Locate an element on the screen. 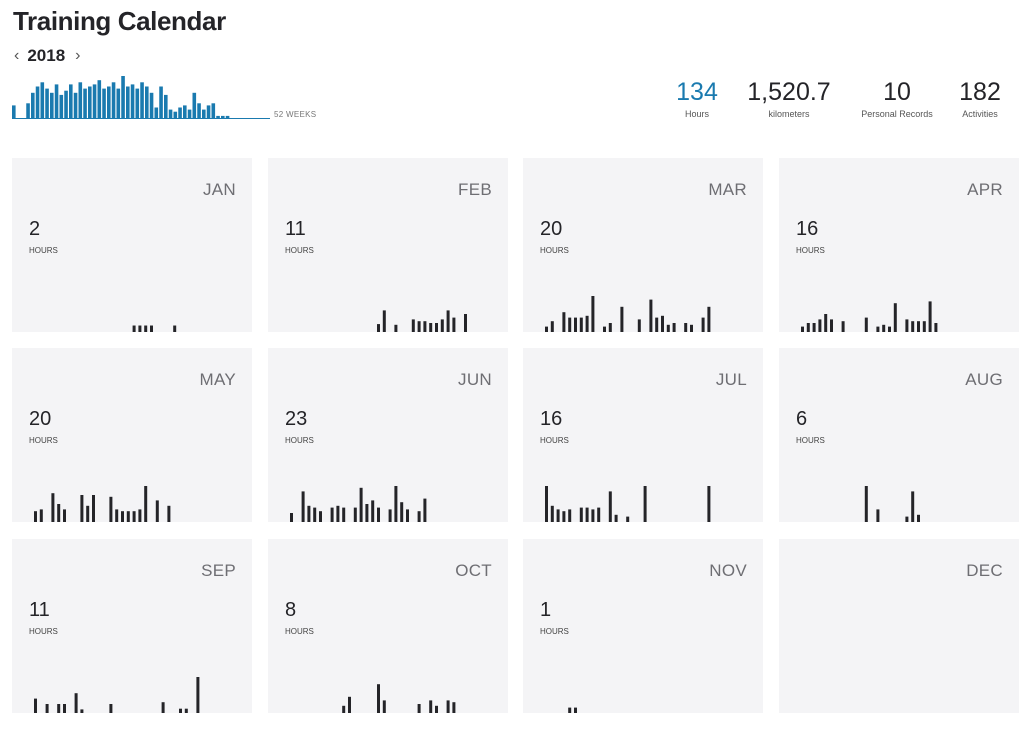 The width and height of the screenshot is (1023, 741). month-card-may: MAY 20 HOURS is located at coordinates (132, 435).